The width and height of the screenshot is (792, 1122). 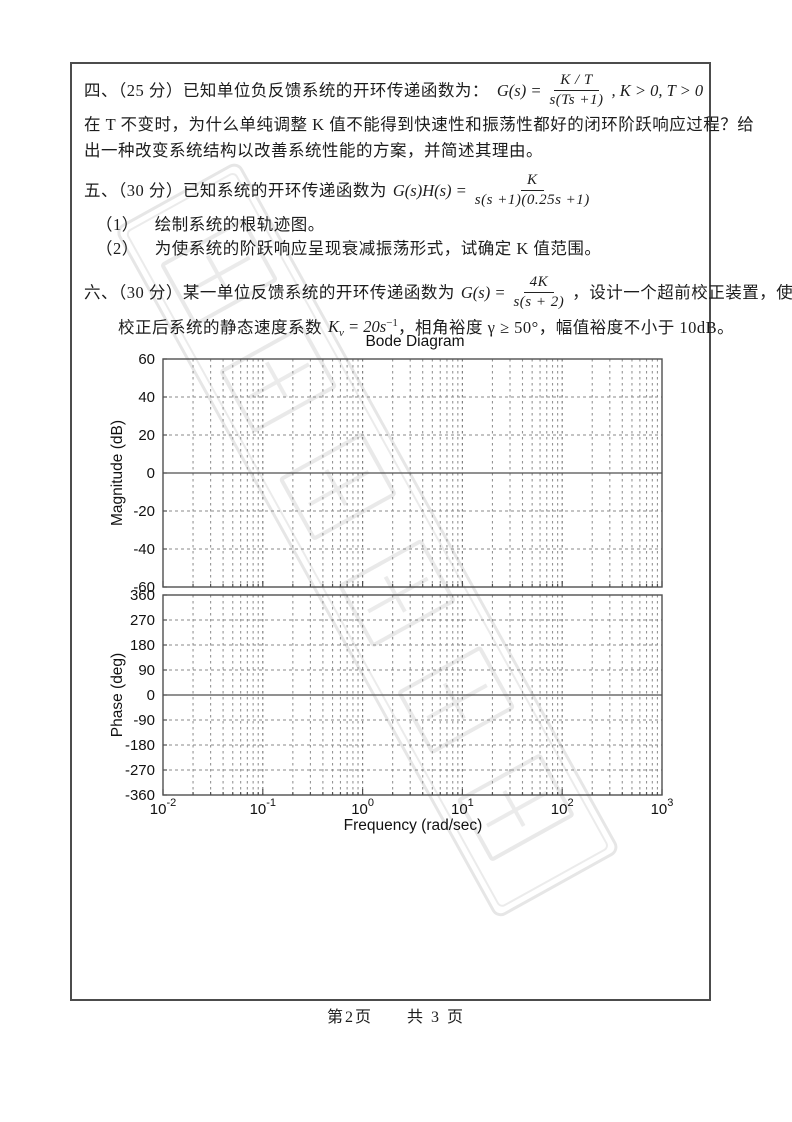 What do you see at coordinates (140, 795) in the screenshot?
I see `svg-text: -360` at bounding box center [140, 795].